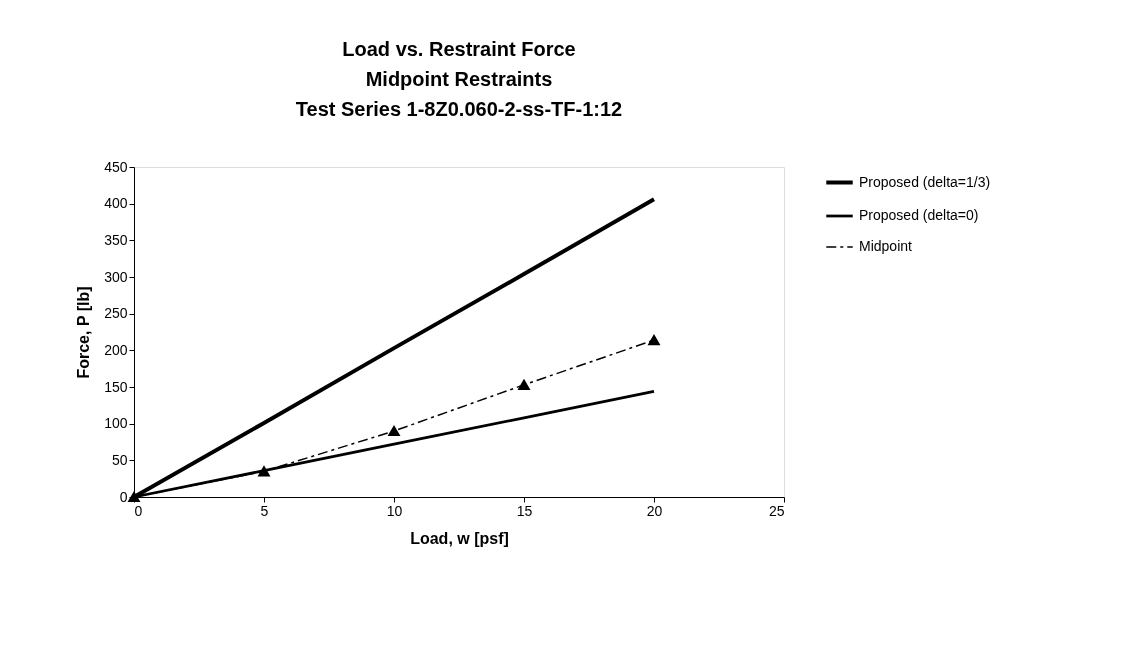 The width and height of the screenshot is (1132, 653). I want to click on legend-label: Proposed (delta=0), so click(919, 215).